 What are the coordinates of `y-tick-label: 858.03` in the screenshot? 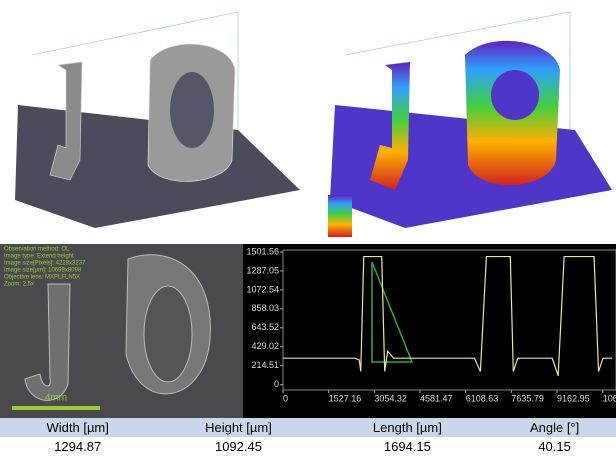 It's located at (265, 308).